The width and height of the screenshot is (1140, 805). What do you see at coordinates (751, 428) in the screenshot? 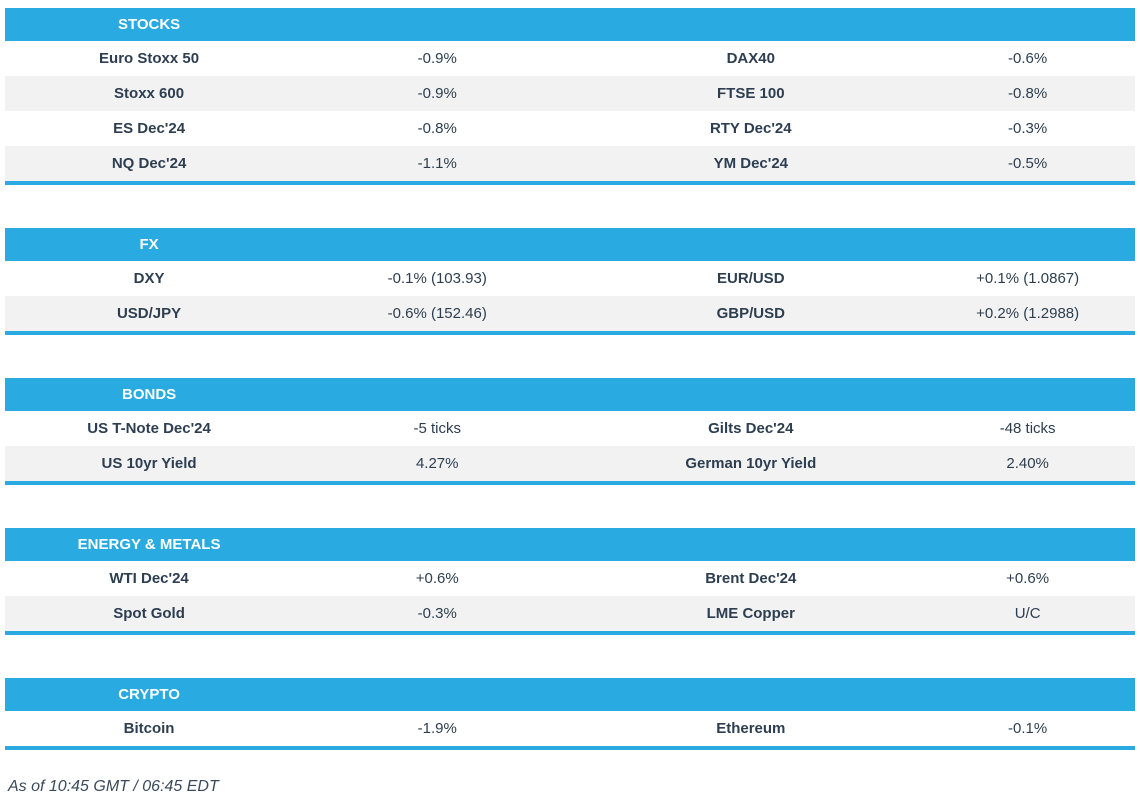
I see `instrument-name: Gilts Dec'24` at bounding box center [751, 428].